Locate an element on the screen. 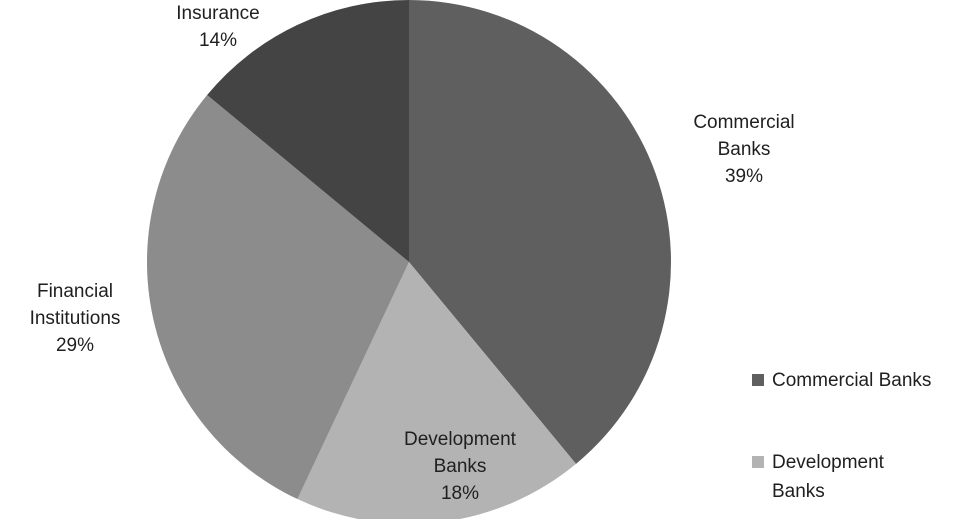 This screenshot has width=976, height=524. legend-item-development-banks: Development Banks is located at coordinates (818, 477).